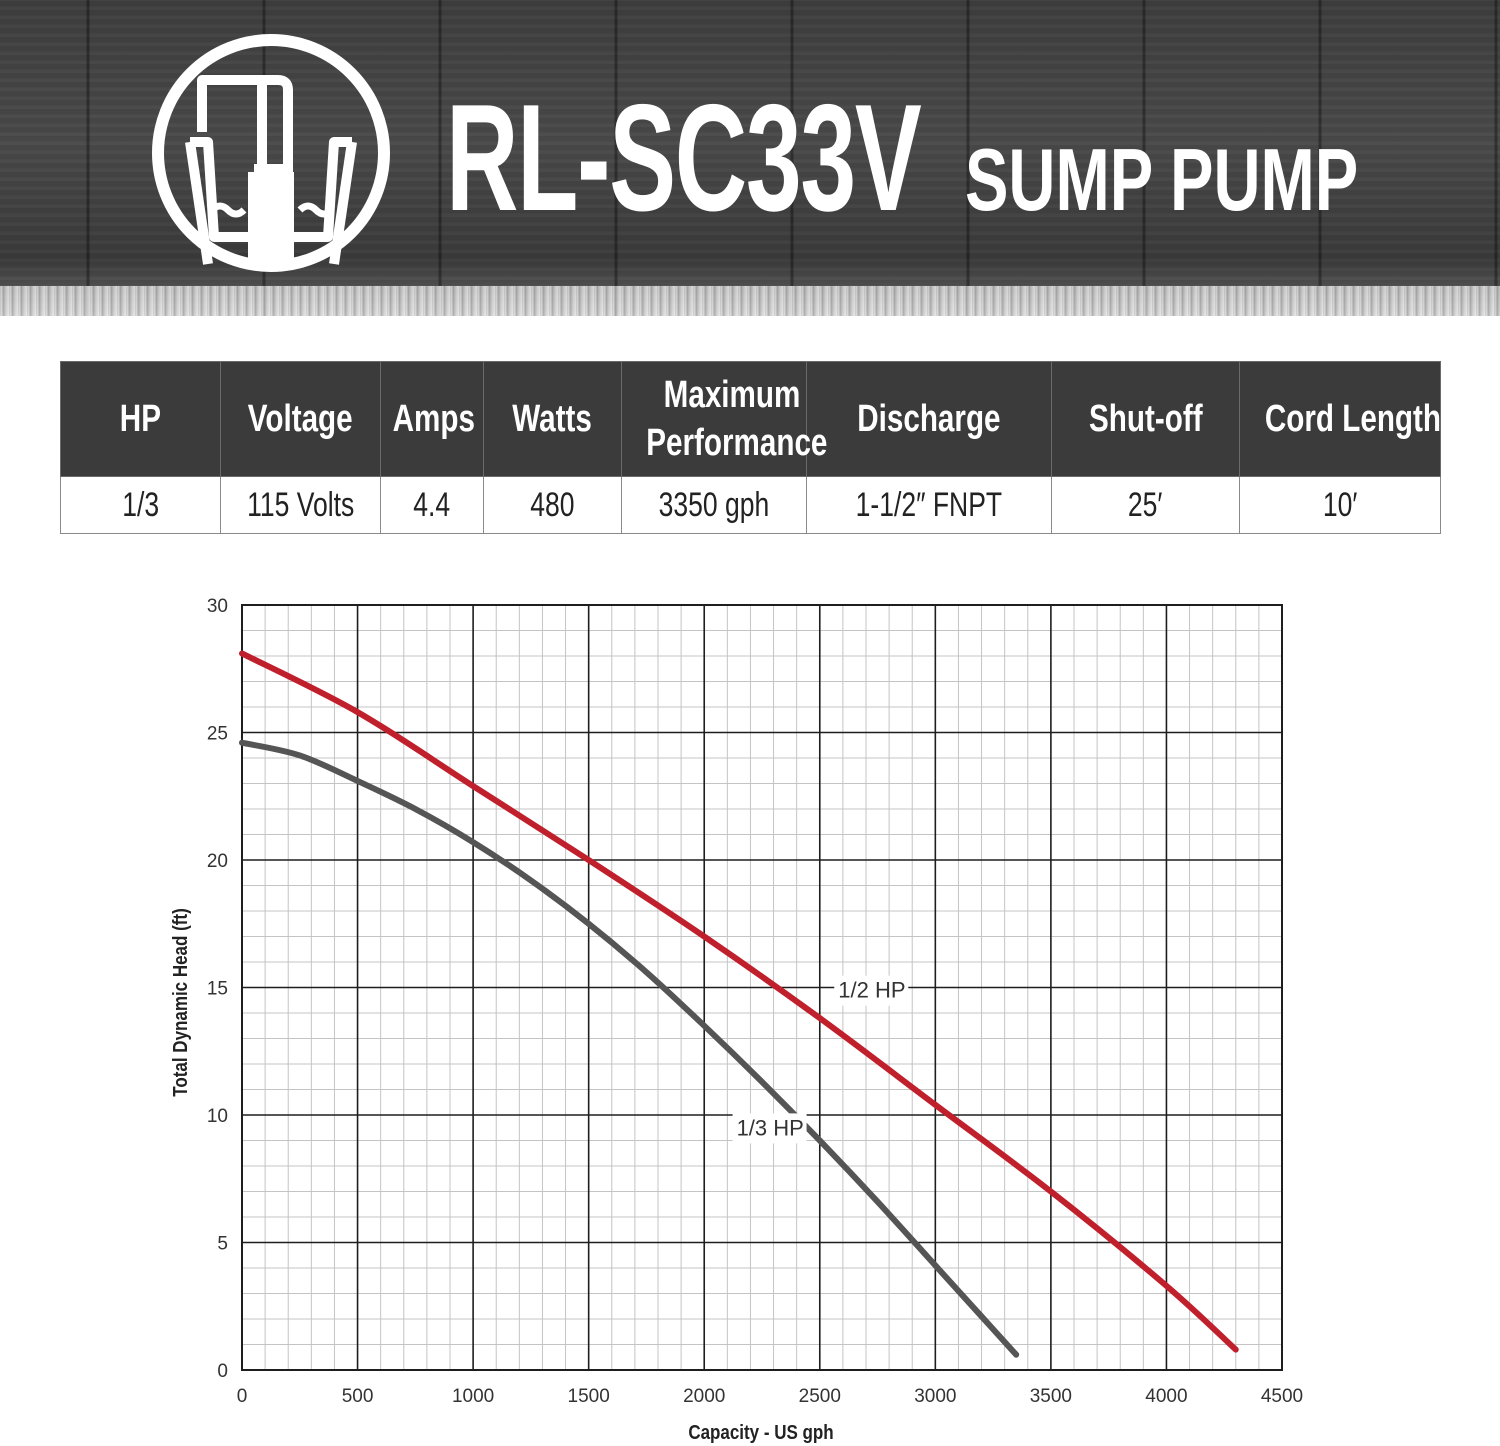 This screenshot has height=1446, width=1500. Describe the element at coordinates (300, 505) in the screenshot. I see `spec-value-voltage: 115 Volts` at that location.